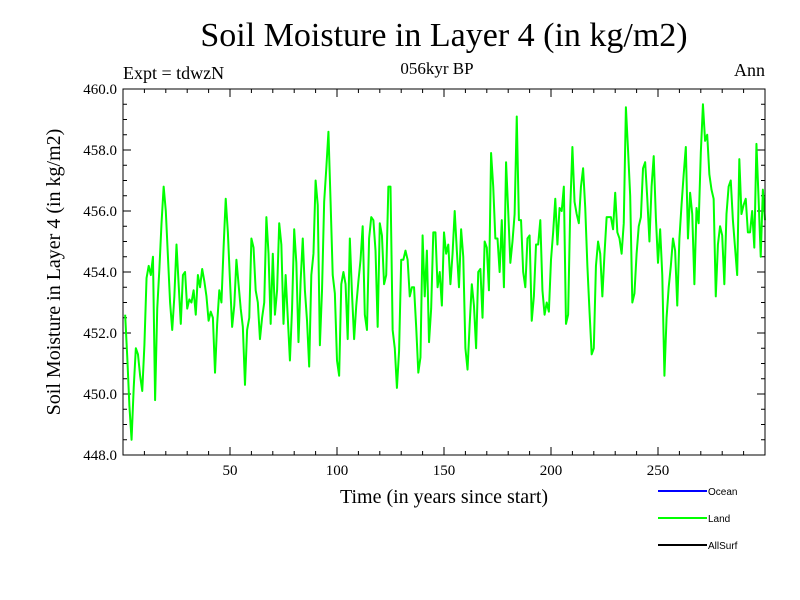  Describe the element at coordinates (444, 471) in the screenshot. I see `x-tick-label: 150` at that location.